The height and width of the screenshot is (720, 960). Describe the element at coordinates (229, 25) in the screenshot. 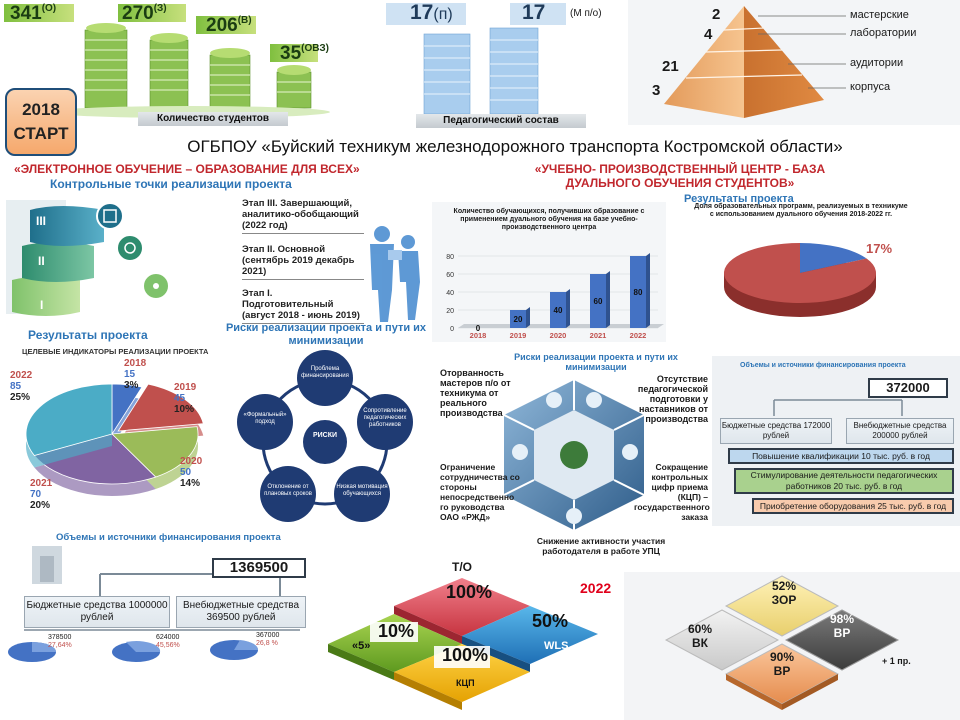

I see `students-count-v: 206(В)` at that location.